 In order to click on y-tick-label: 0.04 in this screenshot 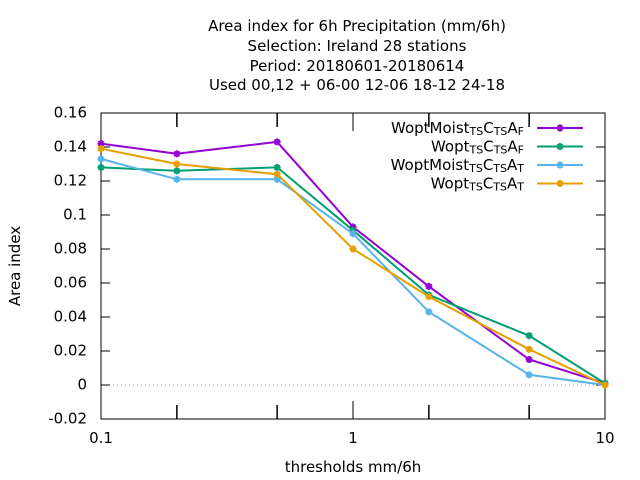, I will do `click(70, 317)`.